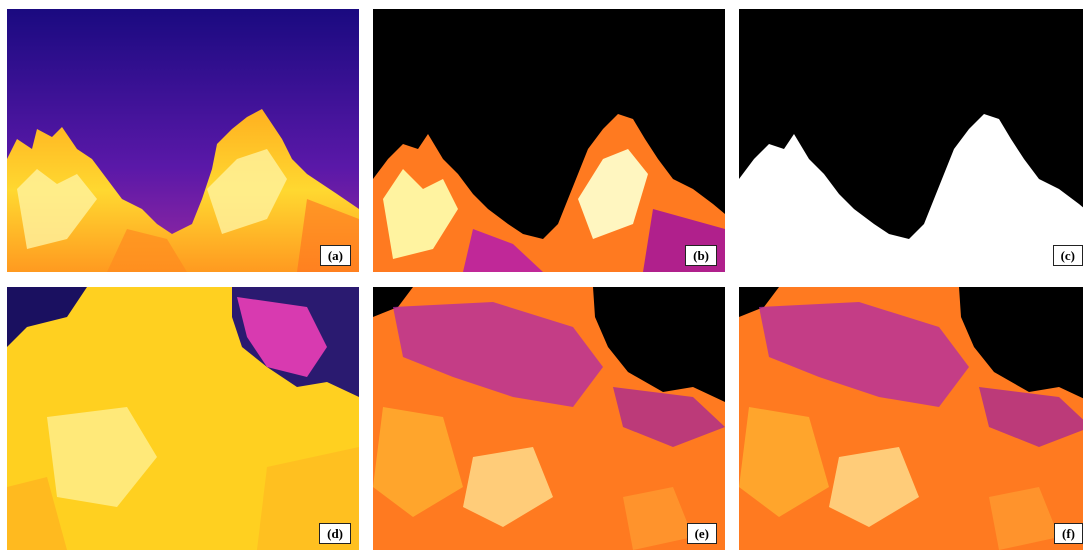  What do you see at coordinates (1068, 533) in the screenshot?
I see `panel-label-f: (f)` at bounding box center [1068, 533].